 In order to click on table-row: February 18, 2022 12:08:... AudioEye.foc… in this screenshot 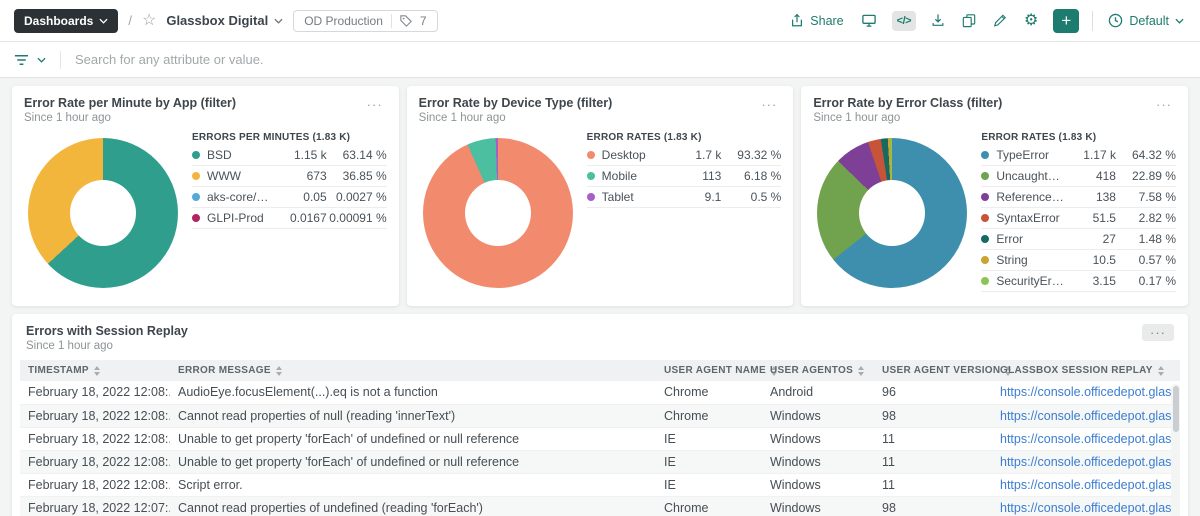, I will do `click(600, 393)`.